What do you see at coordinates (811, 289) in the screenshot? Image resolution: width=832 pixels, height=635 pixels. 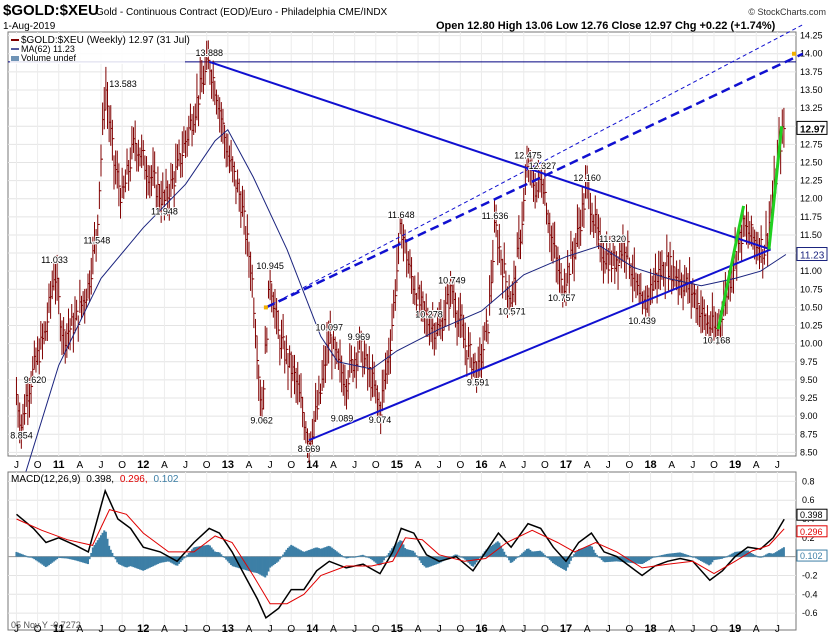 I see `price-y-tick-label: 10.75` at bounding box center [811, 289].